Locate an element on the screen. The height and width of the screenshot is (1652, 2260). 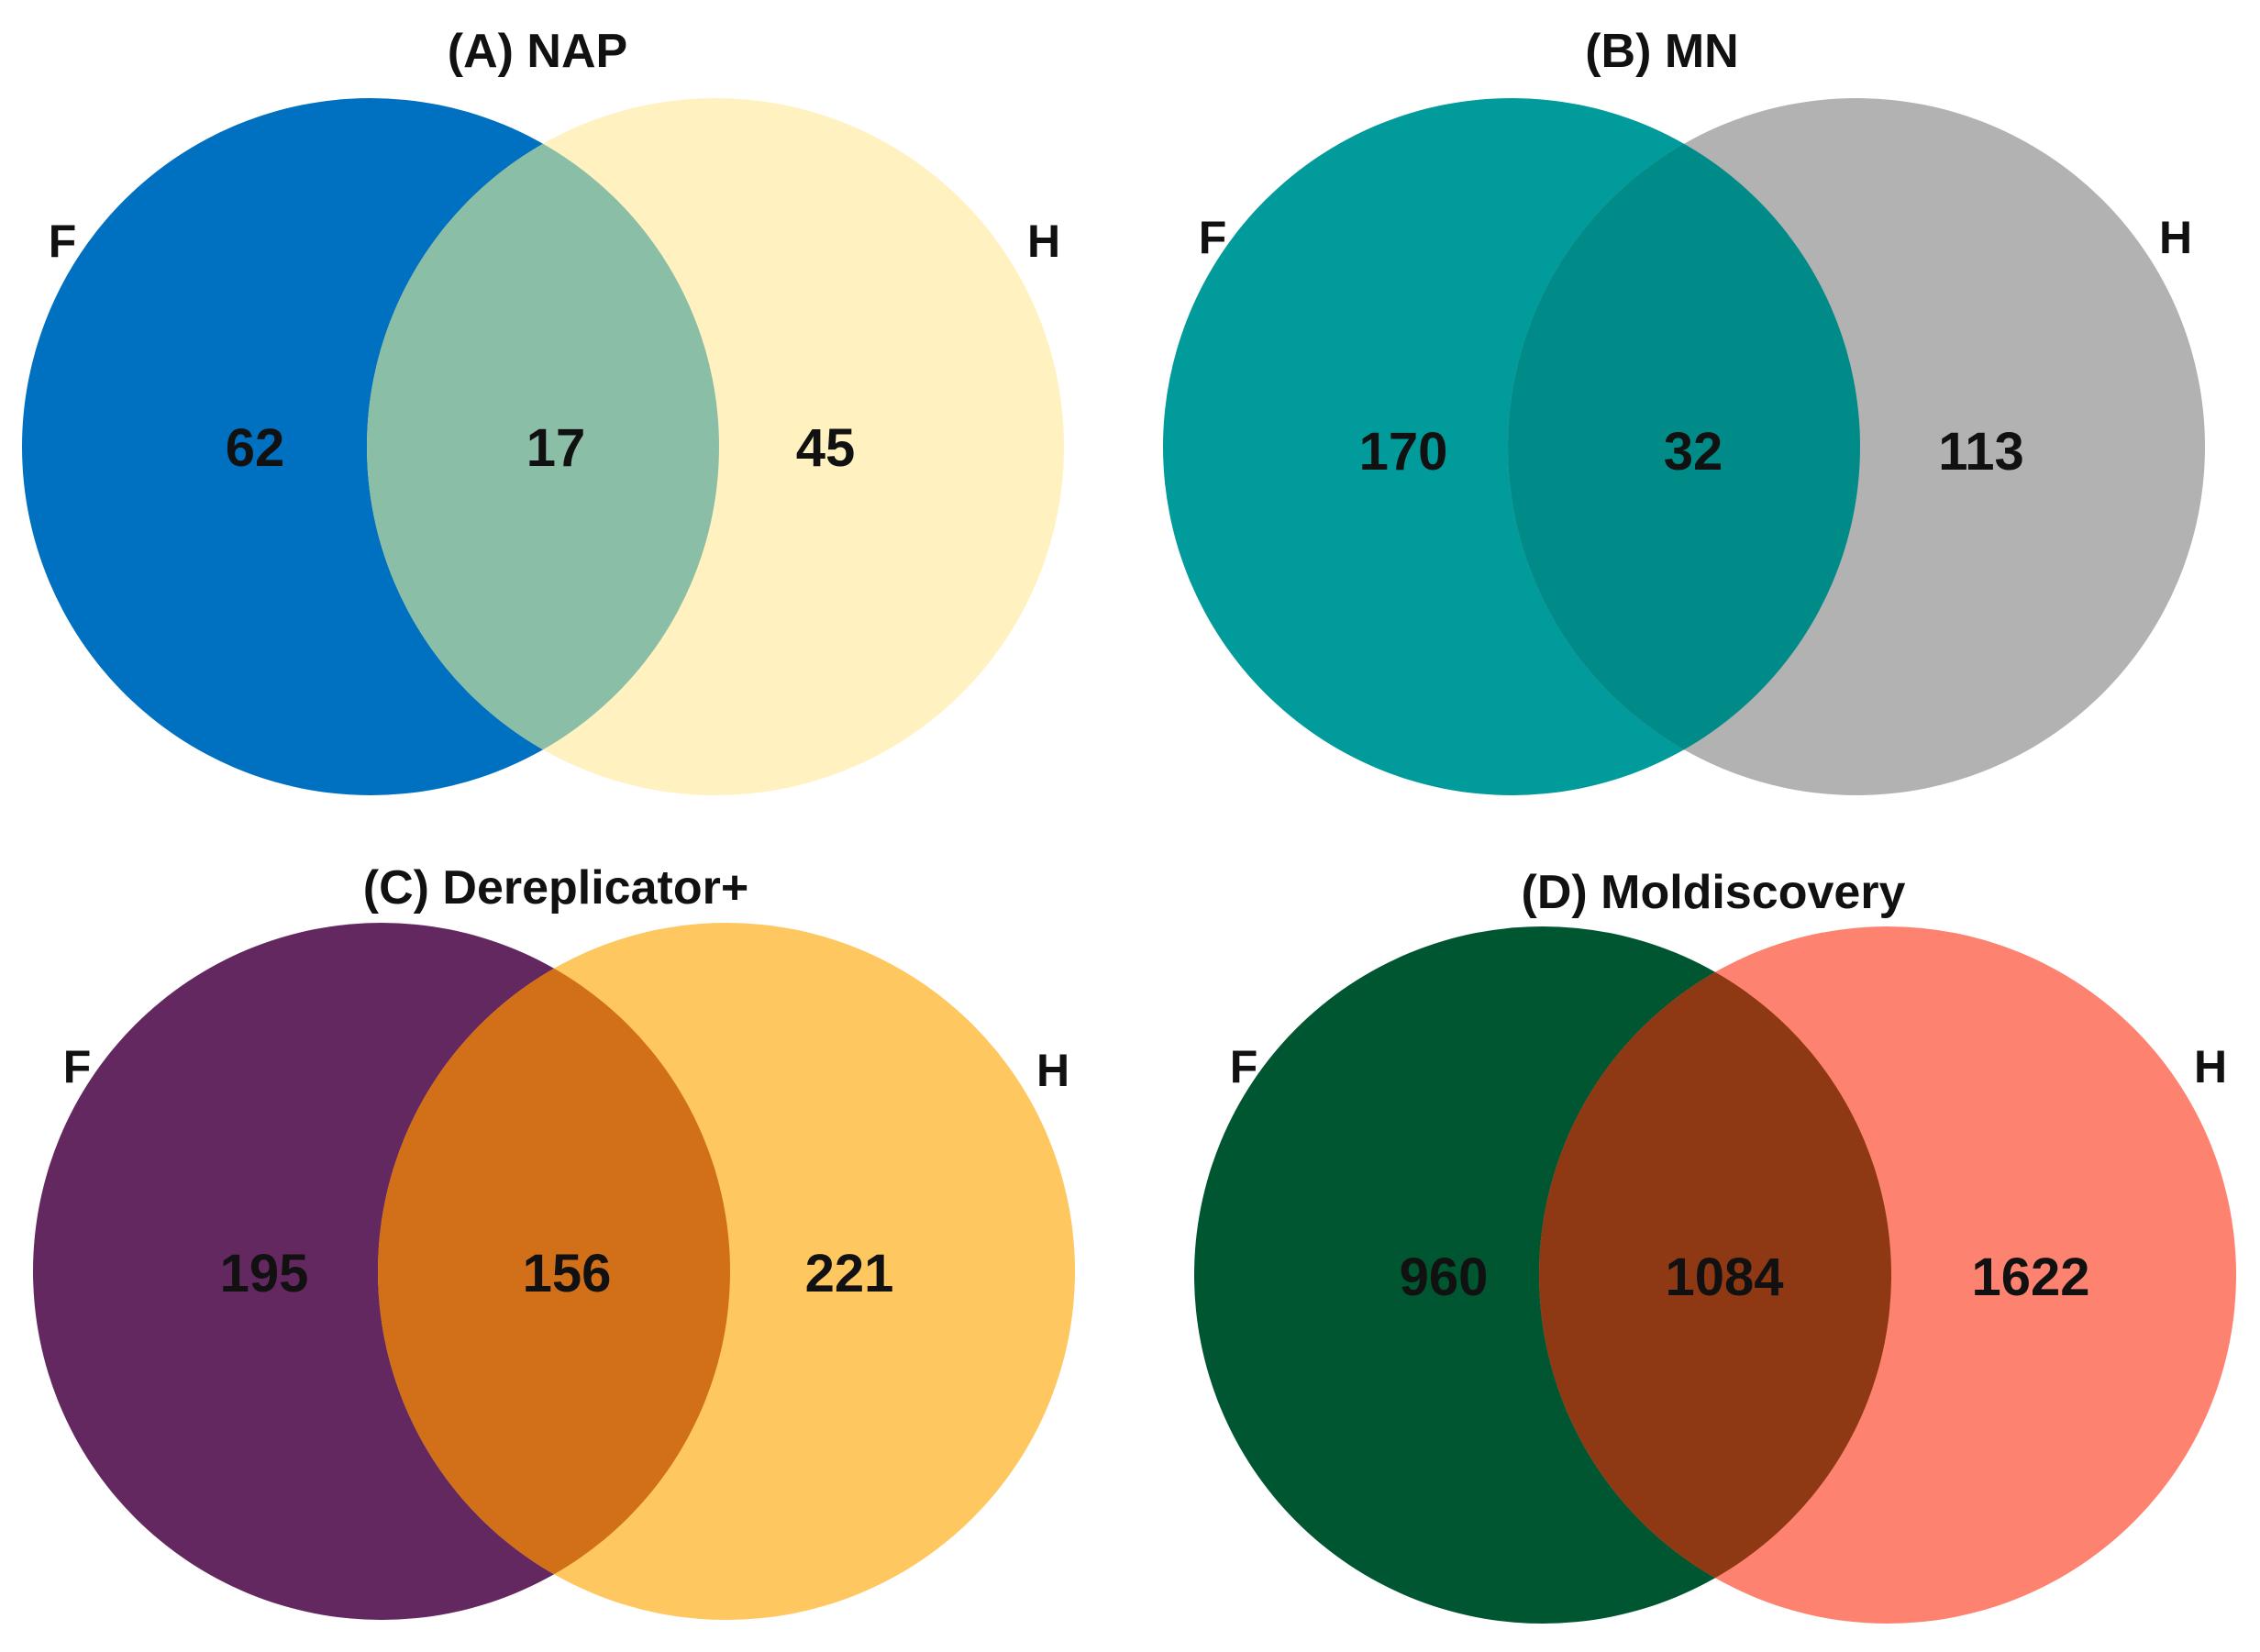
panel-c-title: (C) Dereplicator+ is located at coordinates (555, 888).